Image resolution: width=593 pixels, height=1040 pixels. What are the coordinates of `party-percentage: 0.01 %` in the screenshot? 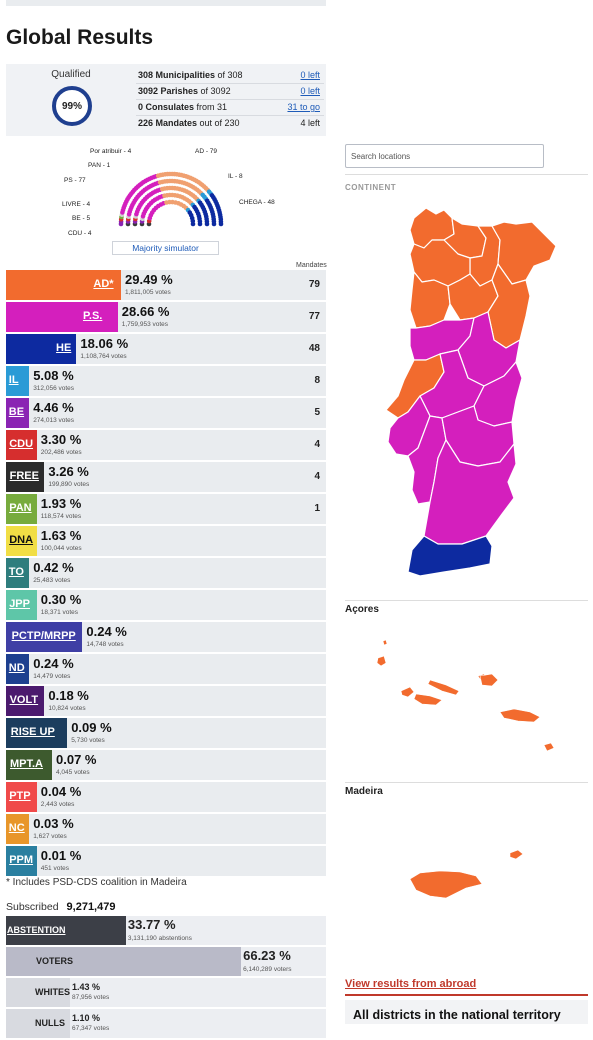 It's located at (61, 855).